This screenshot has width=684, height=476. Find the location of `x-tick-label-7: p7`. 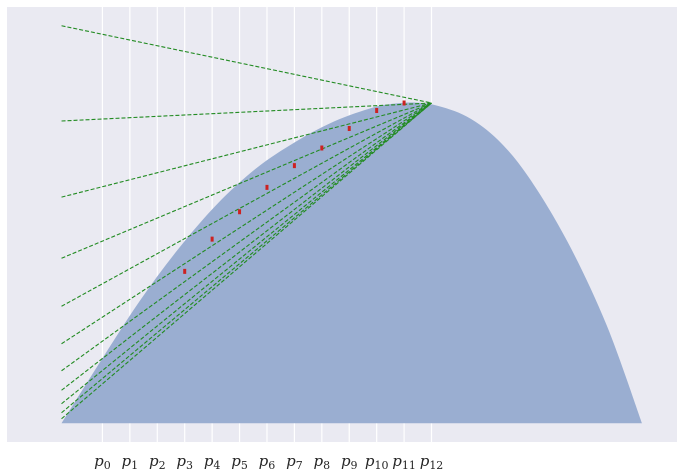

x-tick-label-7: p7 is located at coordinates (294, 462).